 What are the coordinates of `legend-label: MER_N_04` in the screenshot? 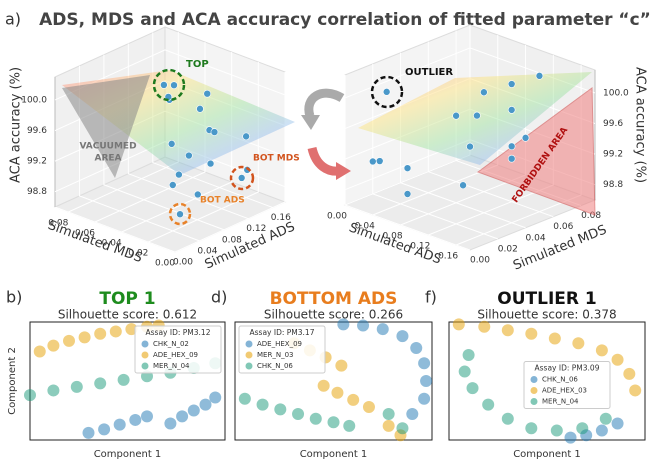 It's located at (171, 366).